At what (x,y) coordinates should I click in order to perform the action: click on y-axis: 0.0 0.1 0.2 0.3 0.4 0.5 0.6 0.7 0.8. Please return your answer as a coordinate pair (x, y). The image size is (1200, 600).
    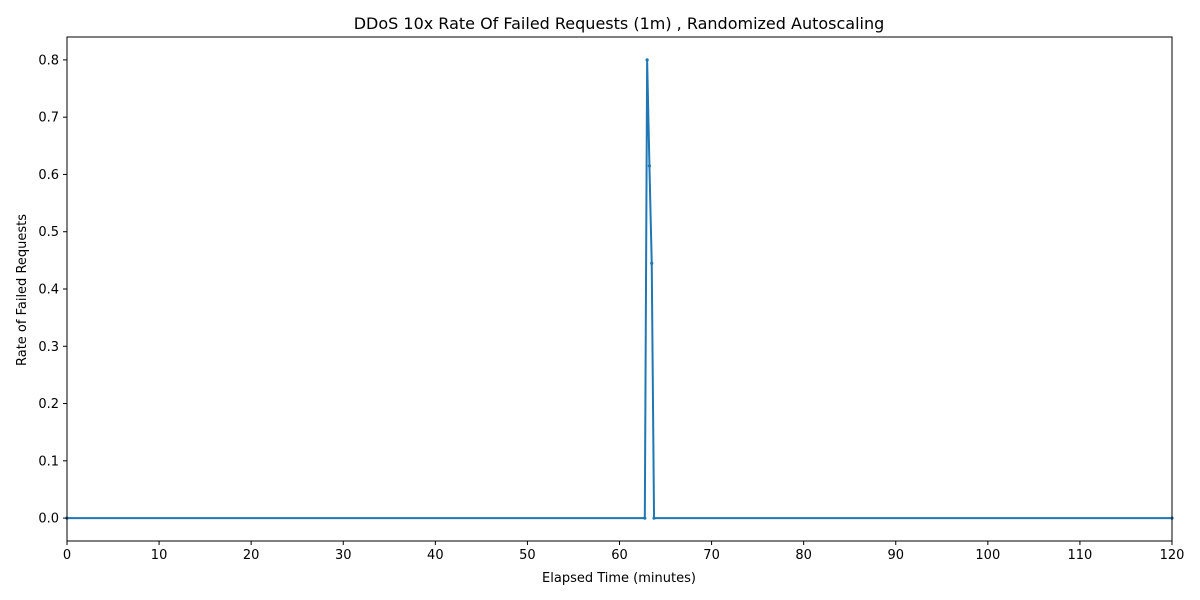
    Looking at the image, I should click on (52, 290).